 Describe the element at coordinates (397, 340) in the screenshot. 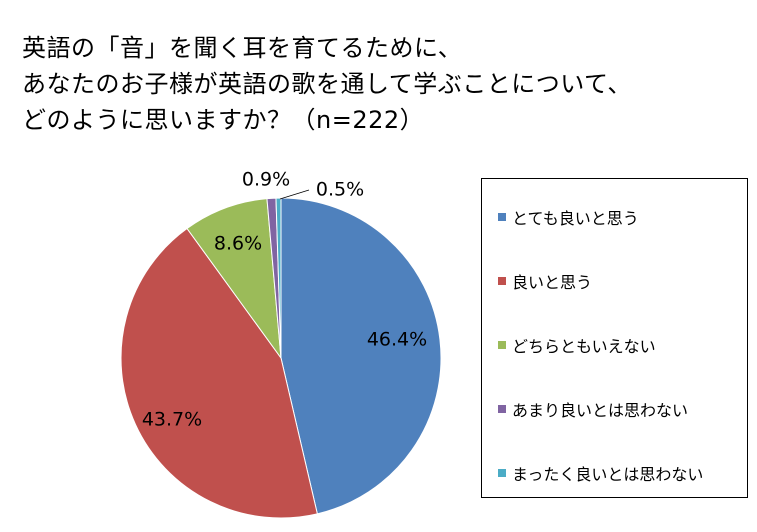

I see `data-label-1: 46.4%` at that location.